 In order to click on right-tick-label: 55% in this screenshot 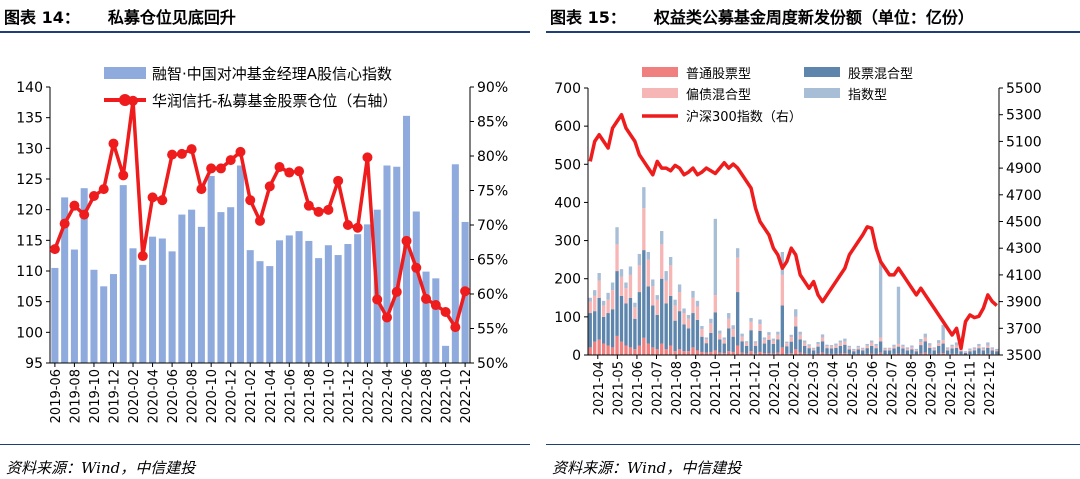, I will do `click(492, 330)`.